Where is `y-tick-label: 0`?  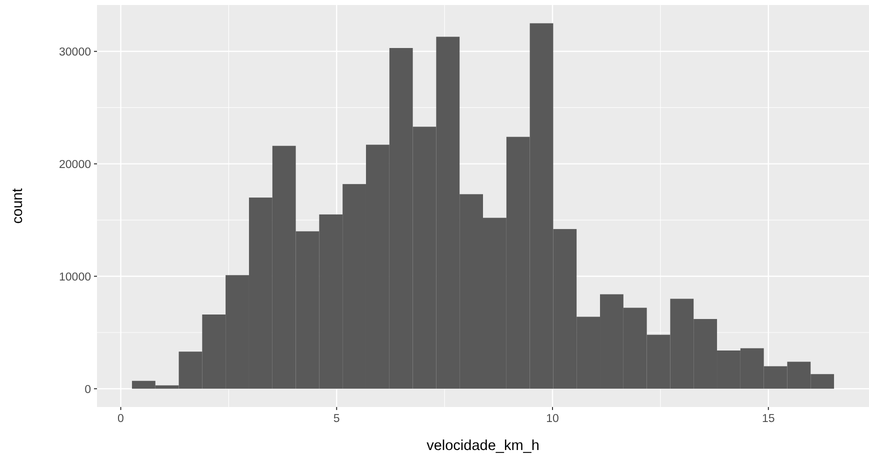 y-tick-label: 0 is located at coordinates (87, 390).